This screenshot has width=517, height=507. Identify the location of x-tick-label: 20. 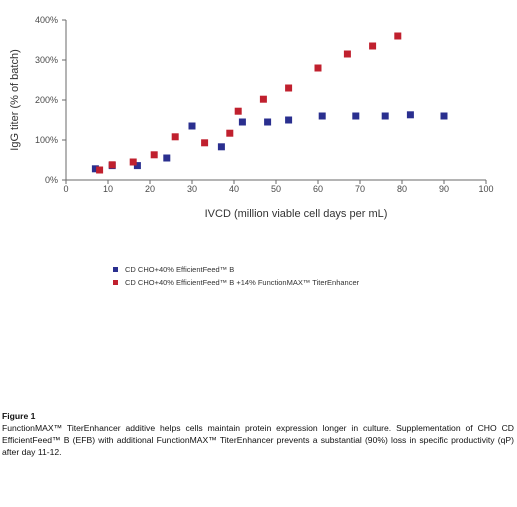
(150, 189).